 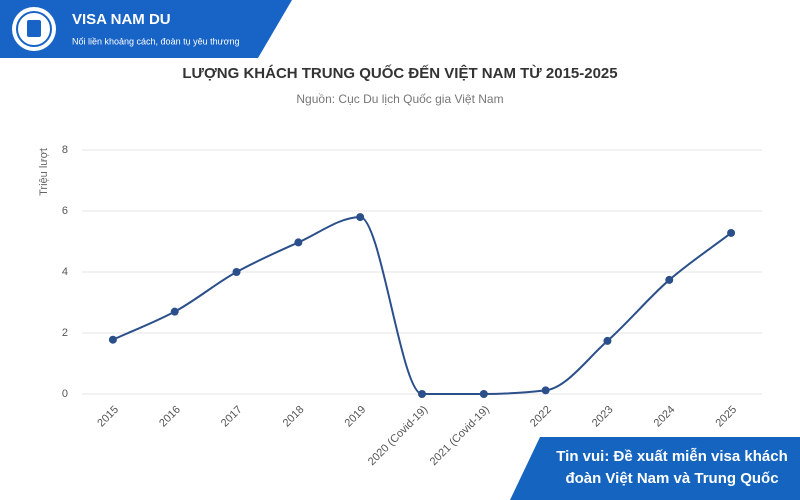 What do you see at coordinates (65, 333) in the screenshot?
I see `y-tick-label: 2` at bounding box center [65, 333].